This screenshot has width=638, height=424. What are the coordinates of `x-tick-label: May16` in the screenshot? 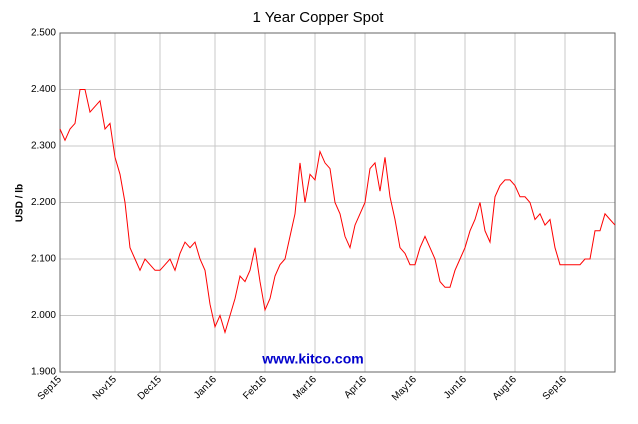 It's located at (404, 388).